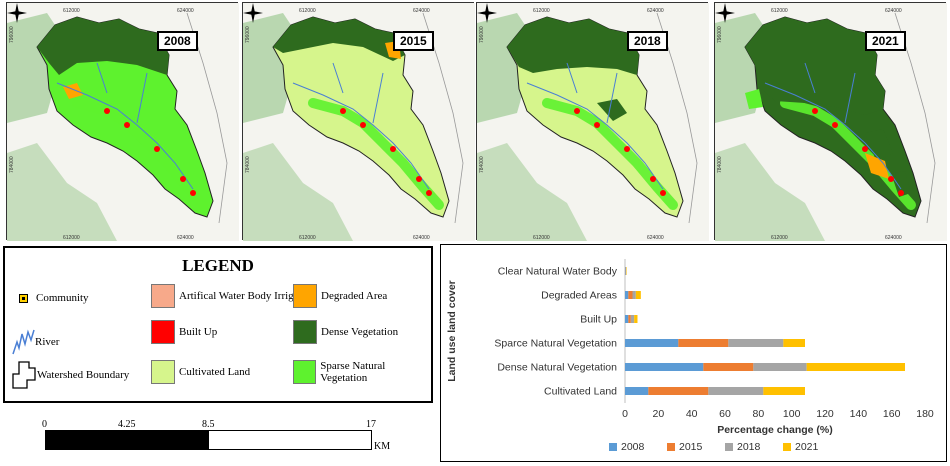 The height and width of the screenshot is (466, 950). I want to click on river-icon, so click(23, 342).